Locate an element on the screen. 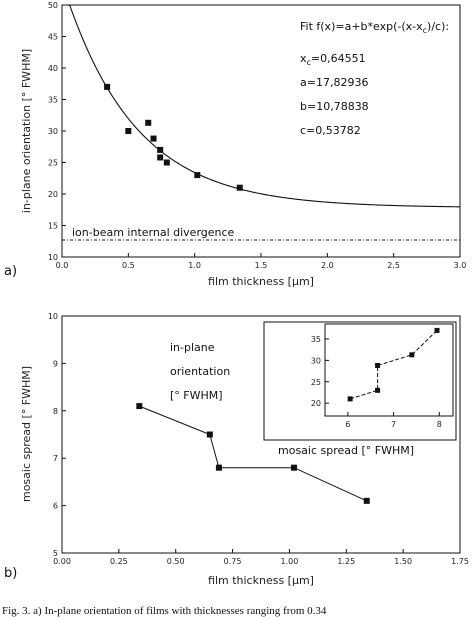 This screenshot has width=474, height=620. inset-plot-area is located at coordinates (389, 370).